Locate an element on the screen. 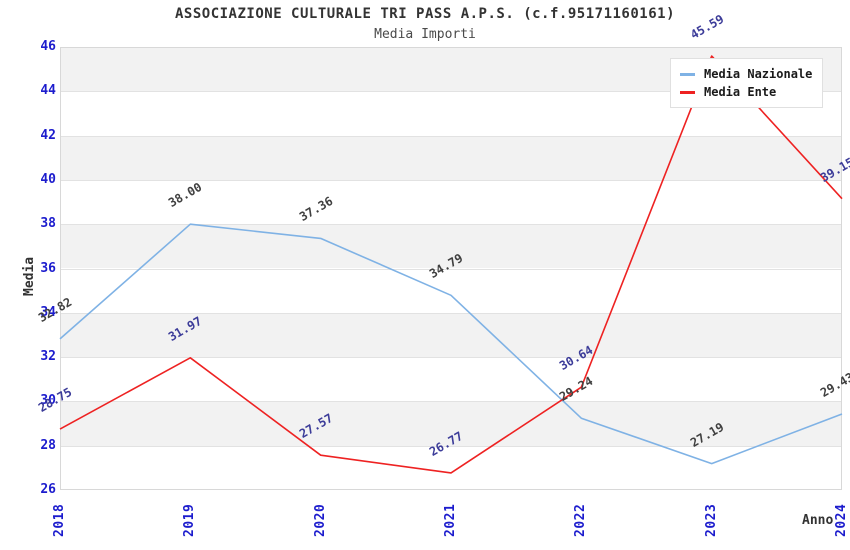 This screenshot has width=850, height=550. x-tick-label: 2020 is located at coordinates (320, 520).